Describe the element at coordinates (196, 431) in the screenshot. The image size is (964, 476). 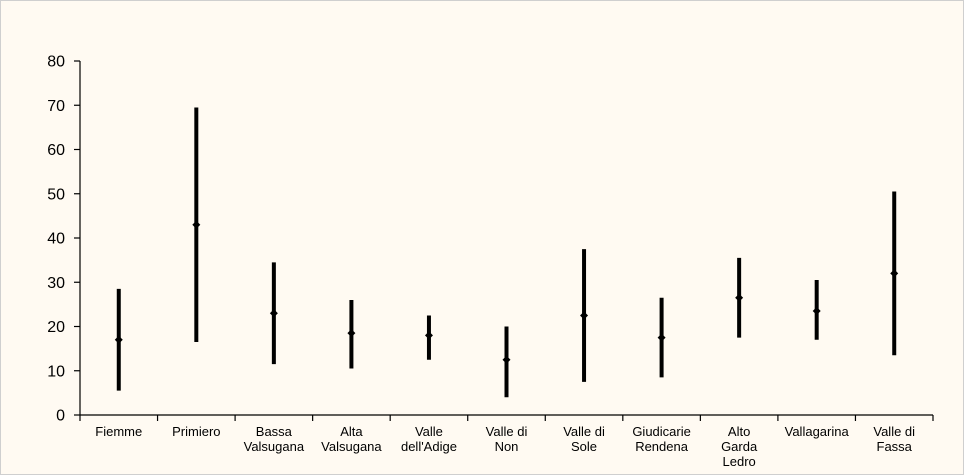
I see `x-tick-label: Primiero` at that location.